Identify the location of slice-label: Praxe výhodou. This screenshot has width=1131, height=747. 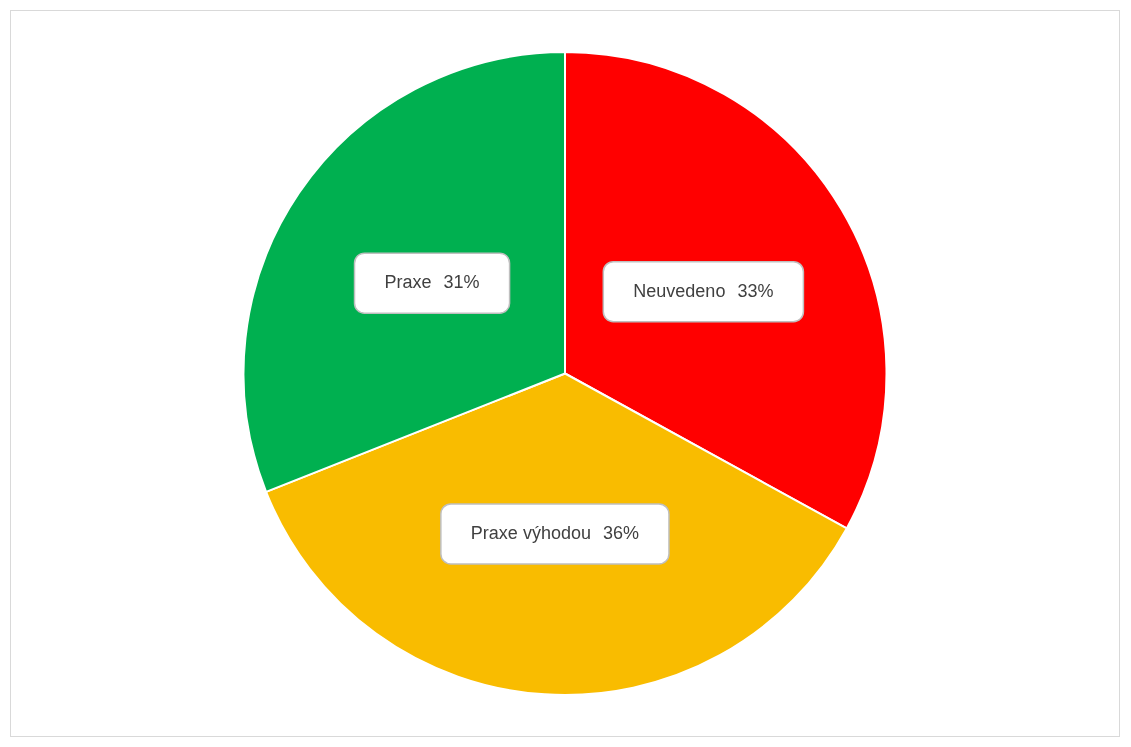
(530, 532).